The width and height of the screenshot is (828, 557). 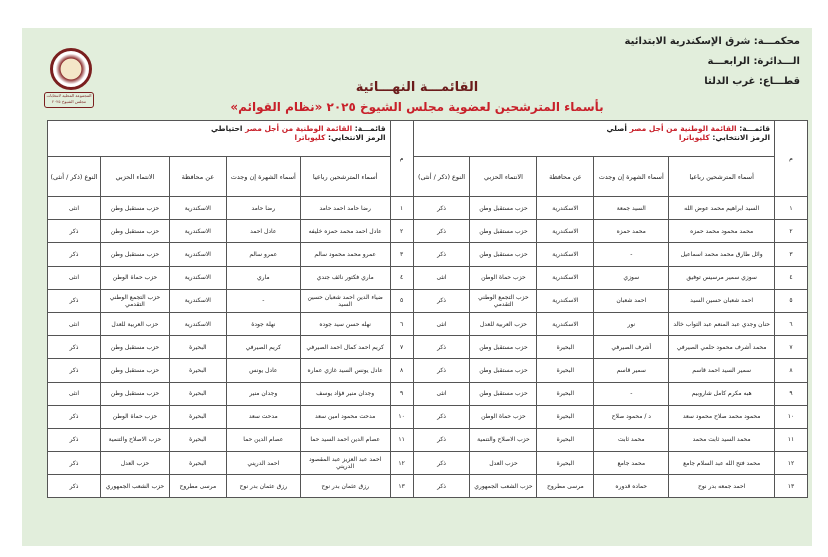 I want to click on reserve-party: حزب العدل, so click(x=135, y=463).